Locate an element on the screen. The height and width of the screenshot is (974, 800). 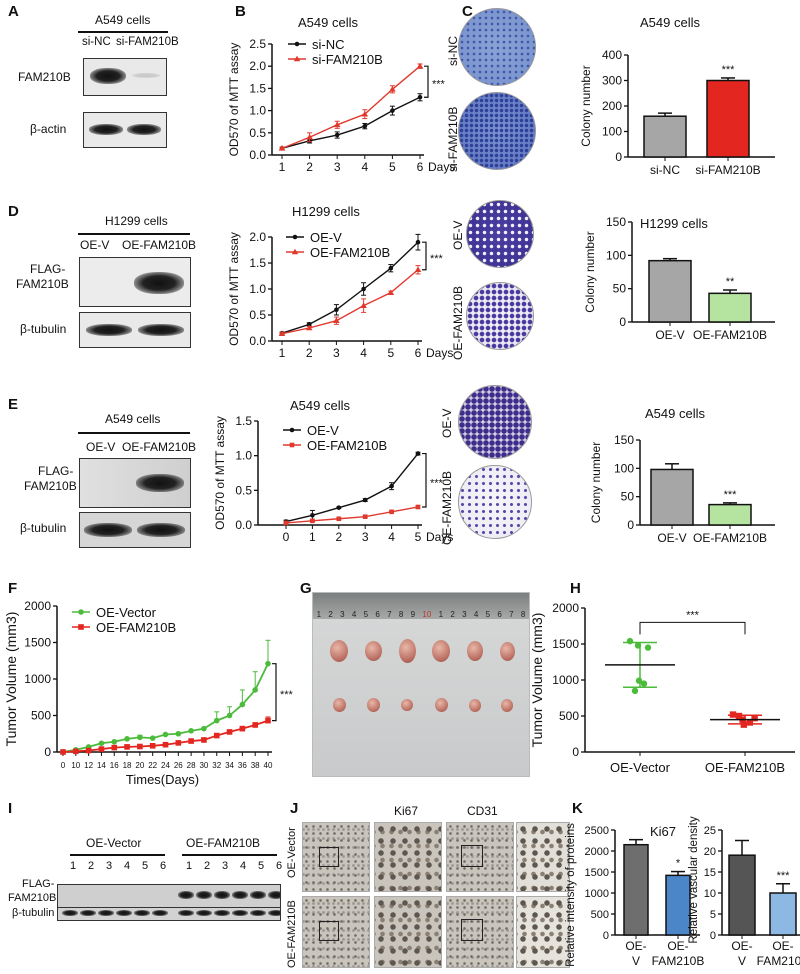
blot-row-label: β-actin is located at coordinates (48, 129).